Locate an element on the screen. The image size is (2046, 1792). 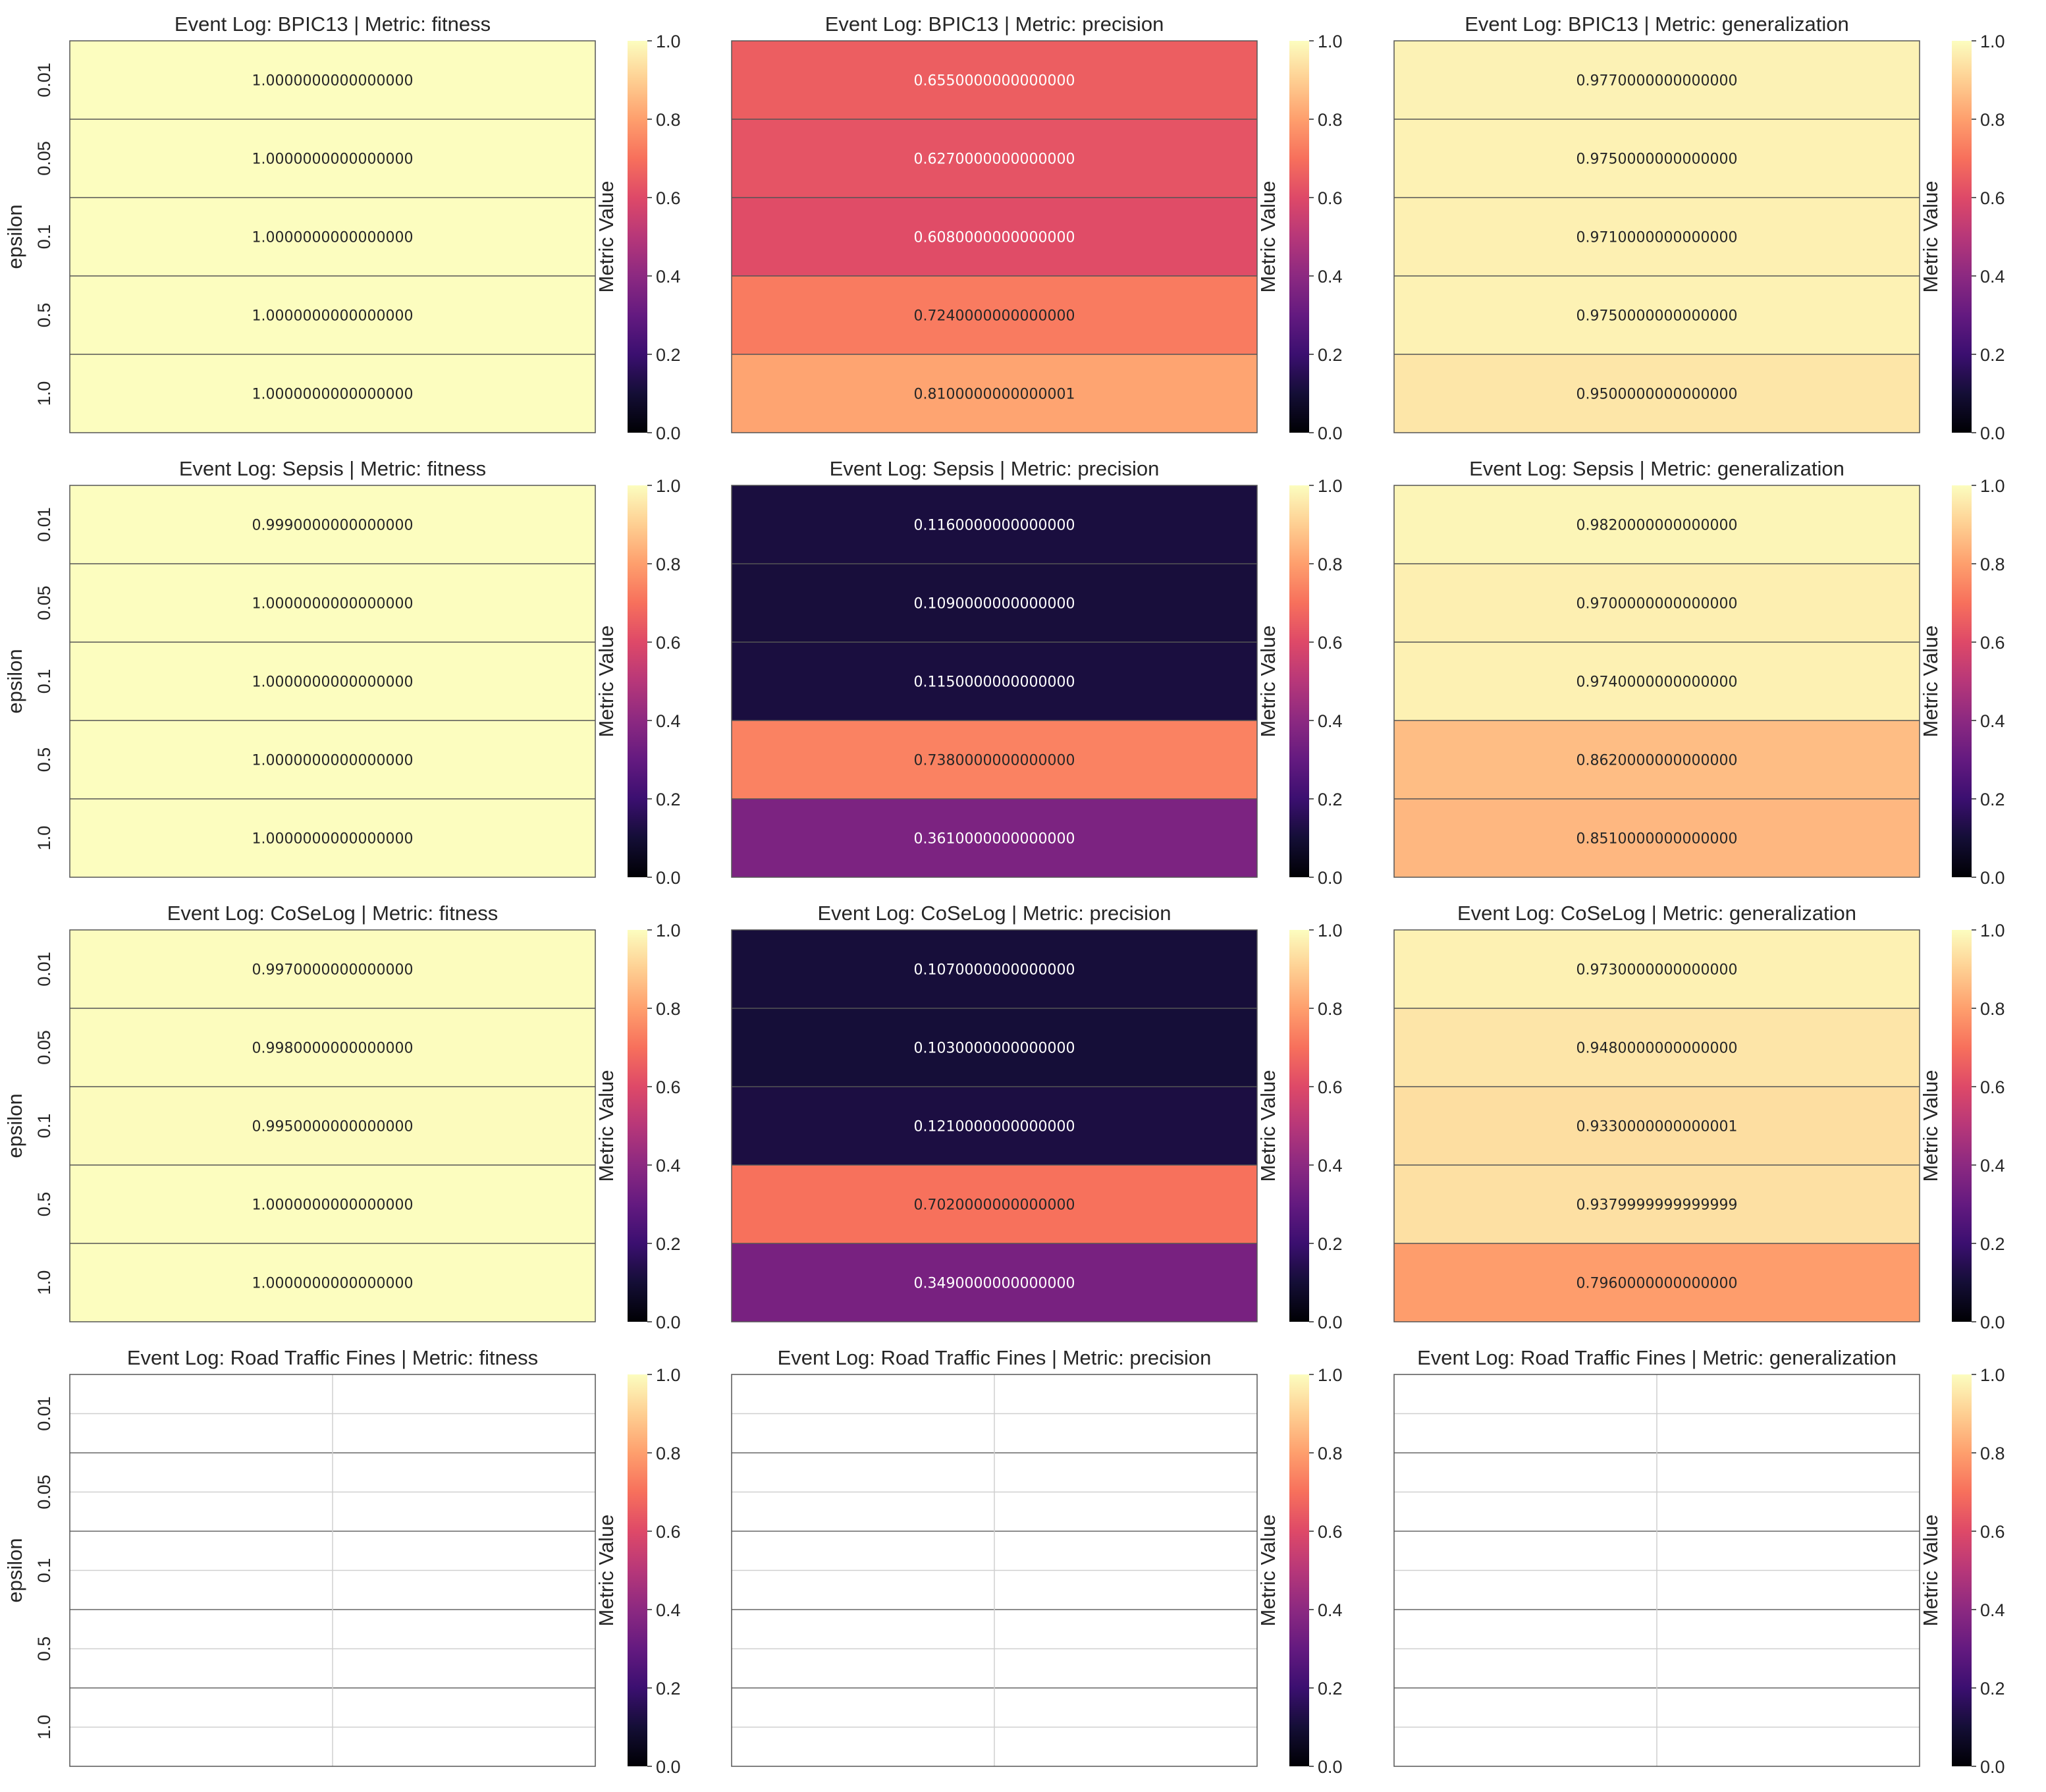
panel-title: Event Log: BPIC13 | Metric: precision is located at coordinates (994, 24).